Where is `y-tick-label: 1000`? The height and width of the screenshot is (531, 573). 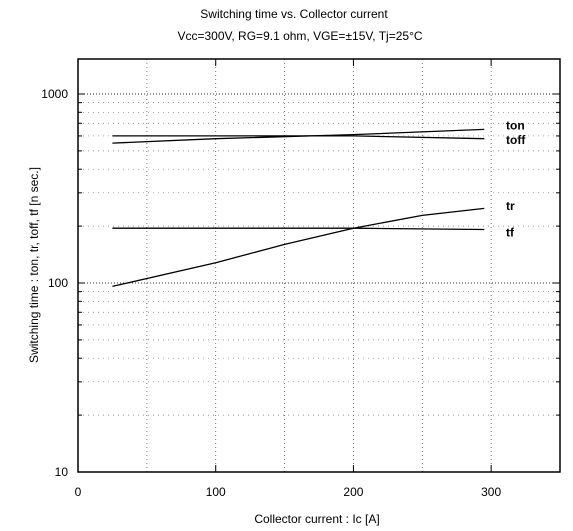
y-tick-label: 1000 is located at coordinates (54, 94).